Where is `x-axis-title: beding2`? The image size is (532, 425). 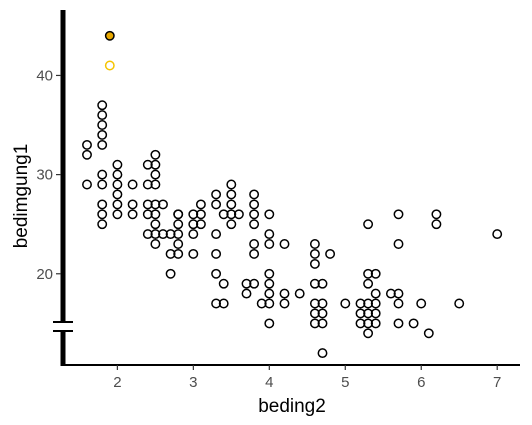 x-axis-title: beding2 is located at coordinates (292, 406).